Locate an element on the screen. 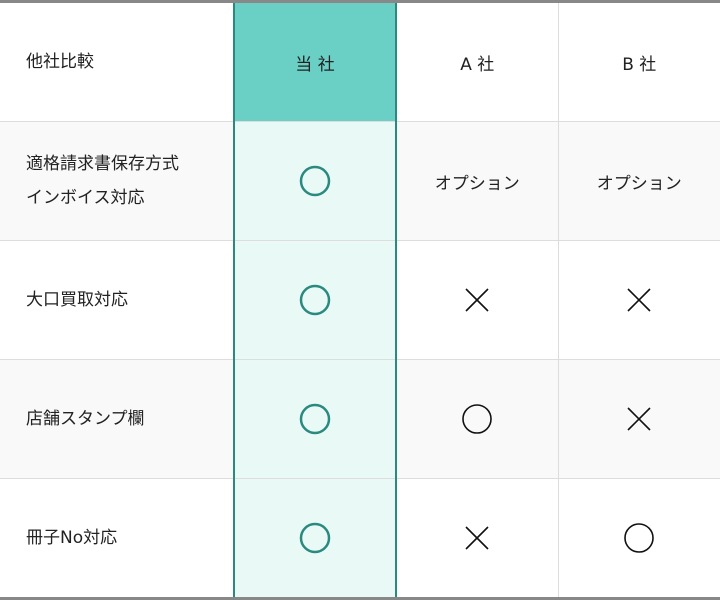  row-label: 店舗スタンプ欄 is located at coordinates (117, 419).